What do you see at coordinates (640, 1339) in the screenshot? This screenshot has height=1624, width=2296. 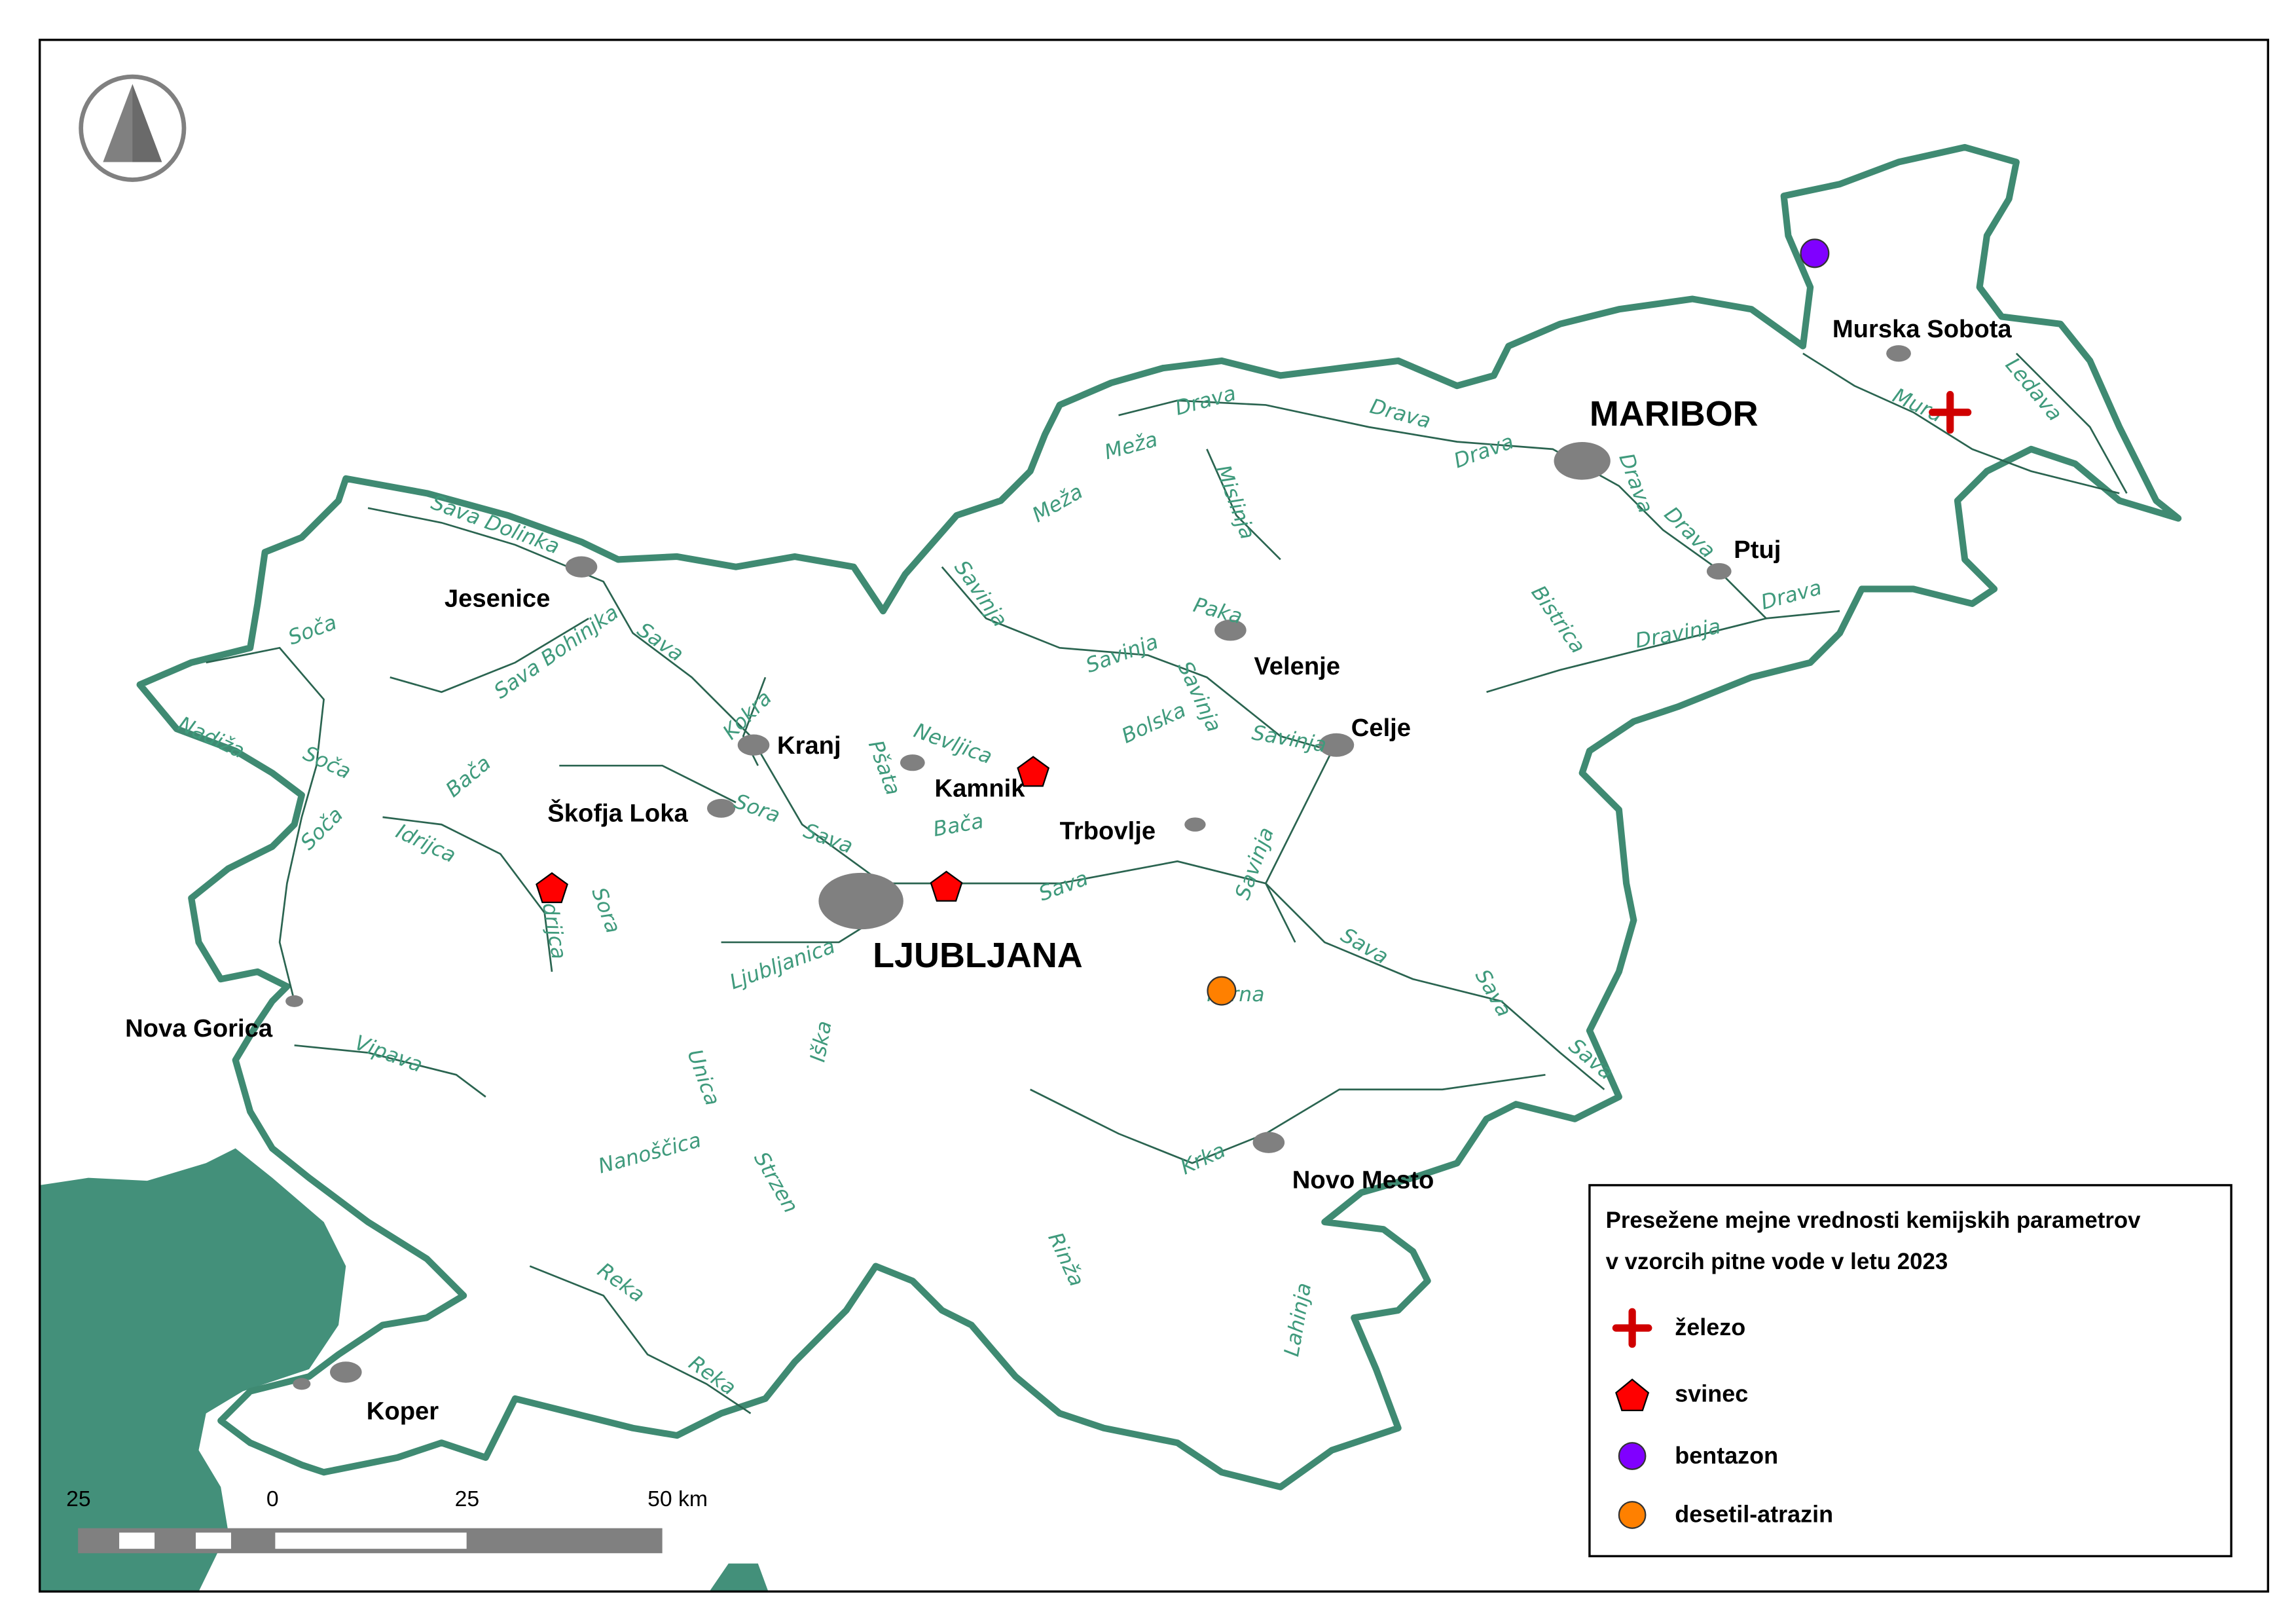 I see `river-reka` at bounding box center [640, 1339].